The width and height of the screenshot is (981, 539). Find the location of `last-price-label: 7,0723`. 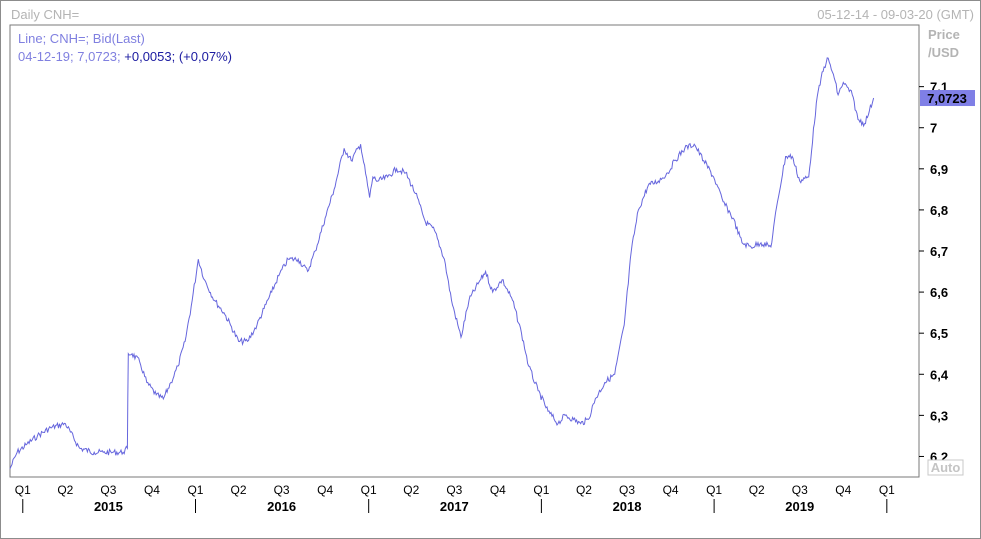

last-price-label: 7,0723 is located at coordinates (947, 98).